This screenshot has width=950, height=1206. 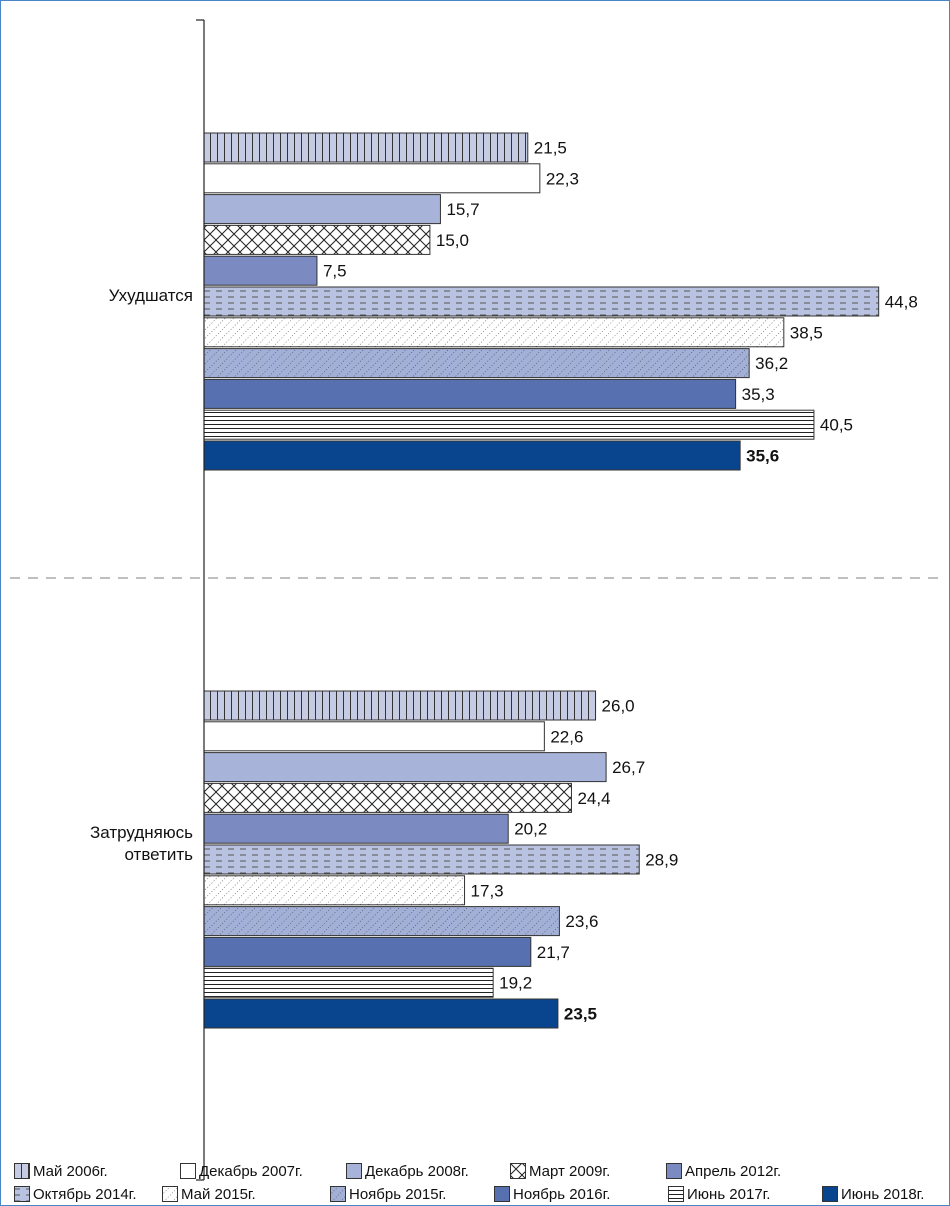 What do you see at coordinates (771, 363) in the screenshot?
I see `data-label: 36,2` at bounding box center [771, 363].